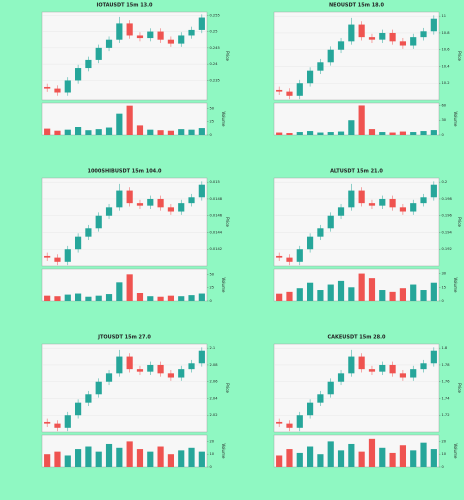 The height and width of the screenshot is (500, 464). What do you see at coordinates (447, 249) in the screenshot?
I see `y-tick-label: 0.192` at bounding box center [447, 249].